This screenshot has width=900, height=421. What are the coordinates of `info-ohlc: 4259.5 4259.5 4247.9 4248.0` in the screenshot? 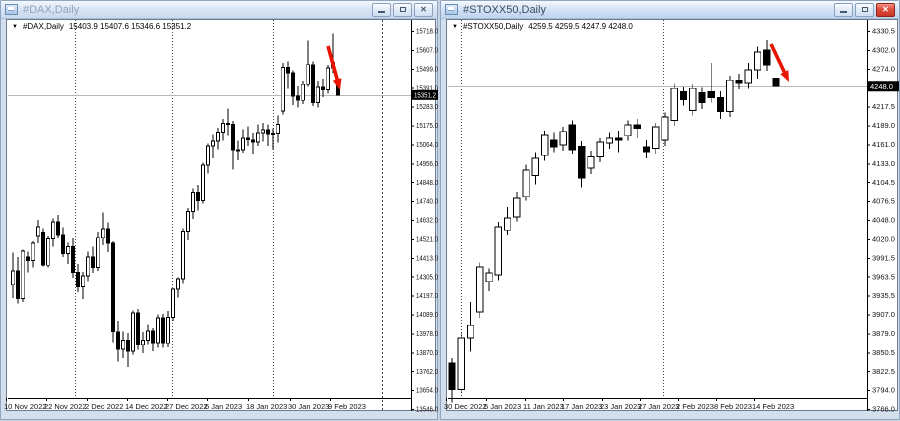 It's located at (580, 26).